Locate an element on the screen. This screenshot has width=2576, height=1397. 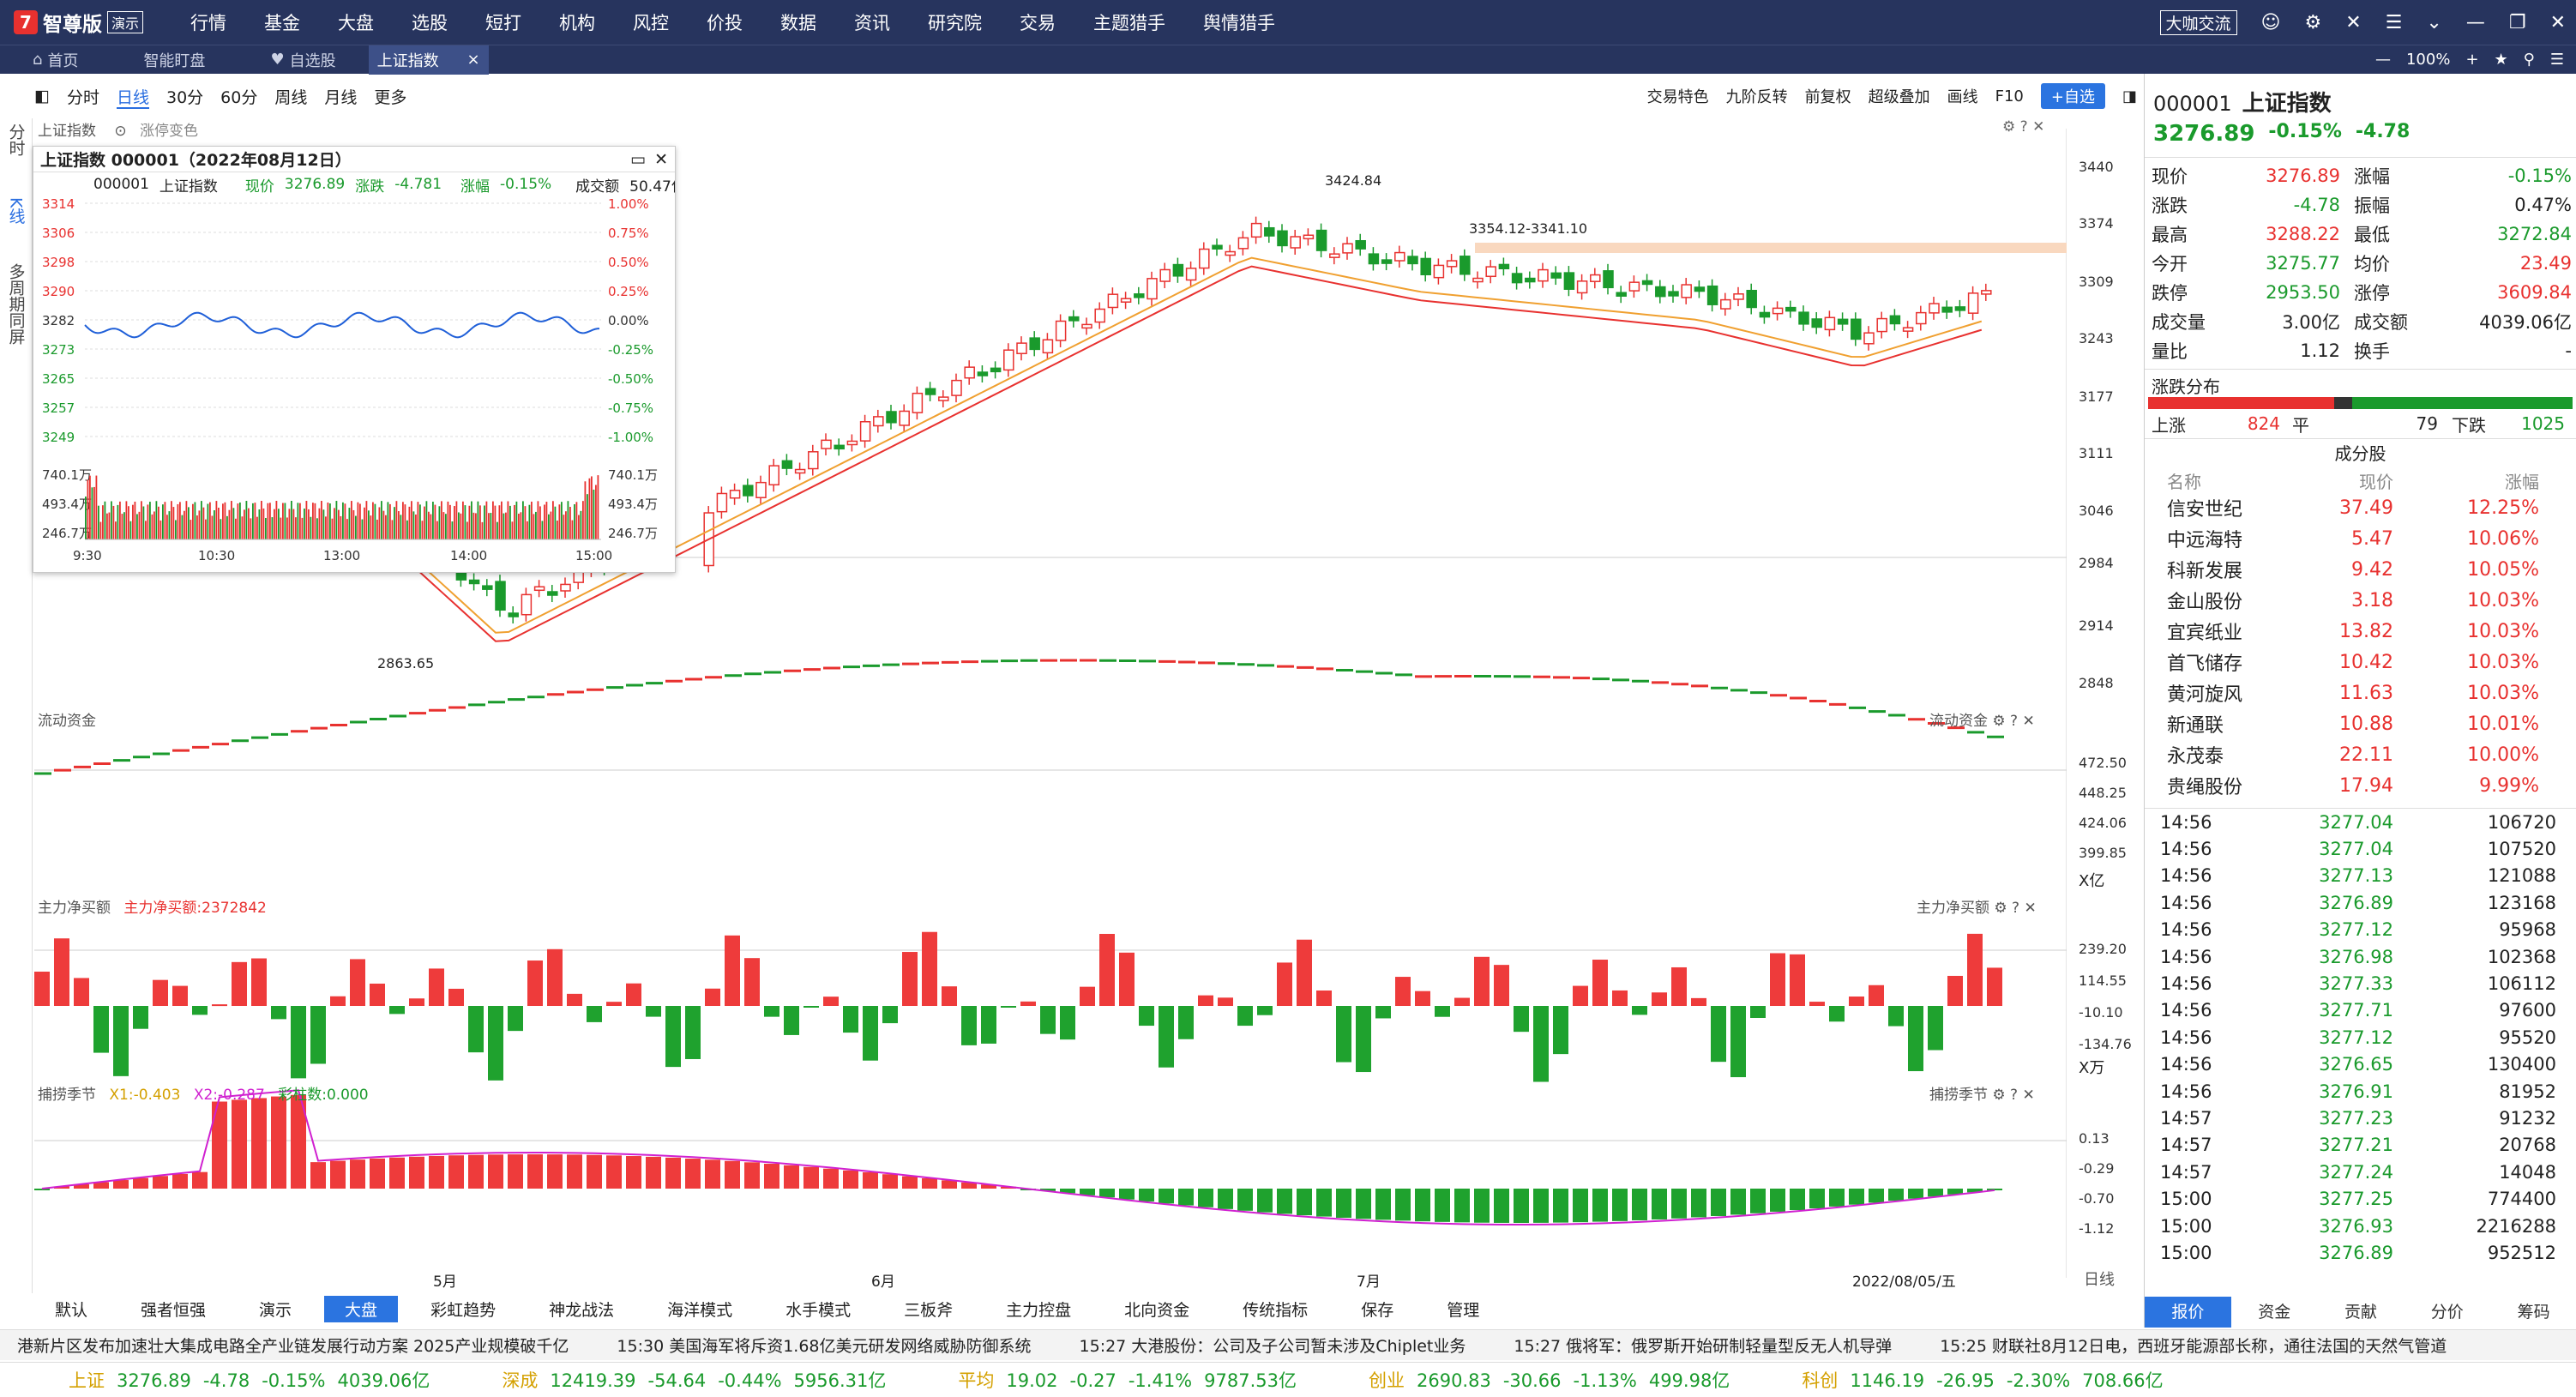
template-tab: 彩虹趋势 is located at coordinates (463, 1310).